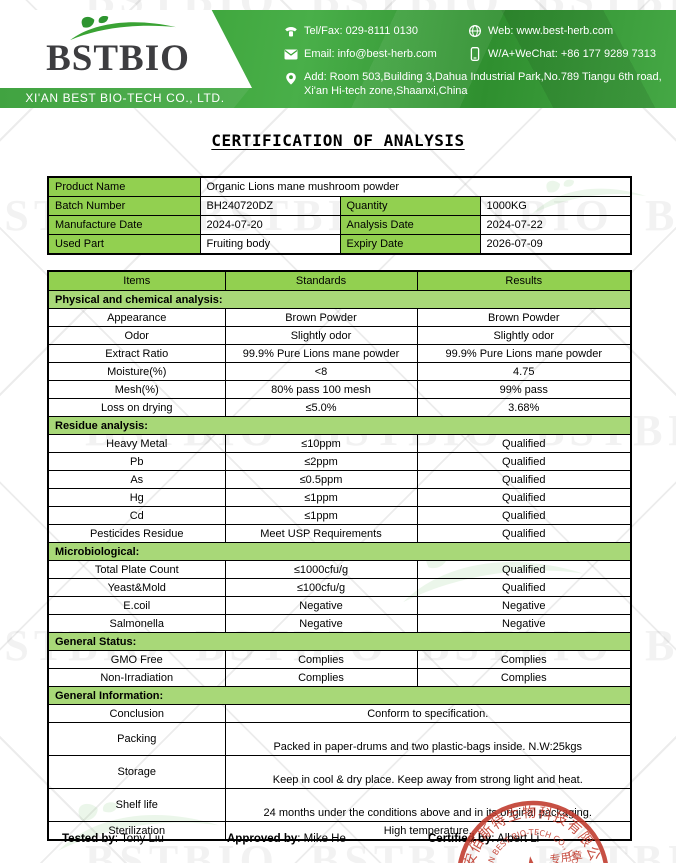 The width and height of the screenshot is (676, 863). I want to click on section-title: Physical and chemical analysis:, so click(339, 299).